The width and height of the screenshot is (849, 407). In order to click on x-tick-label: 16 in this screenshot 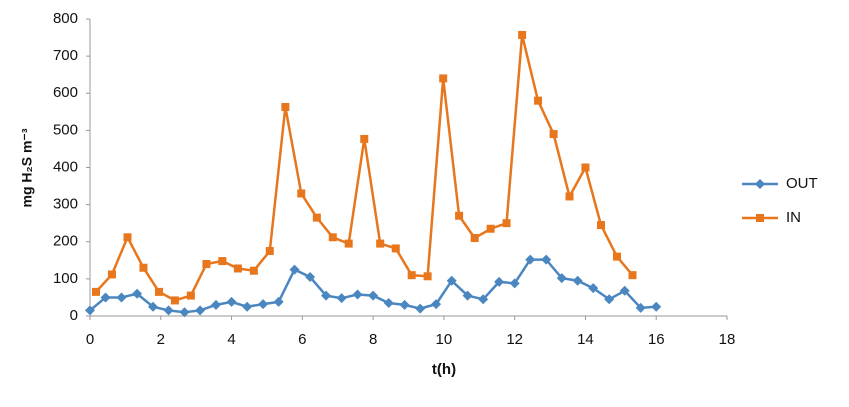, I will do `click(656, 339)`.